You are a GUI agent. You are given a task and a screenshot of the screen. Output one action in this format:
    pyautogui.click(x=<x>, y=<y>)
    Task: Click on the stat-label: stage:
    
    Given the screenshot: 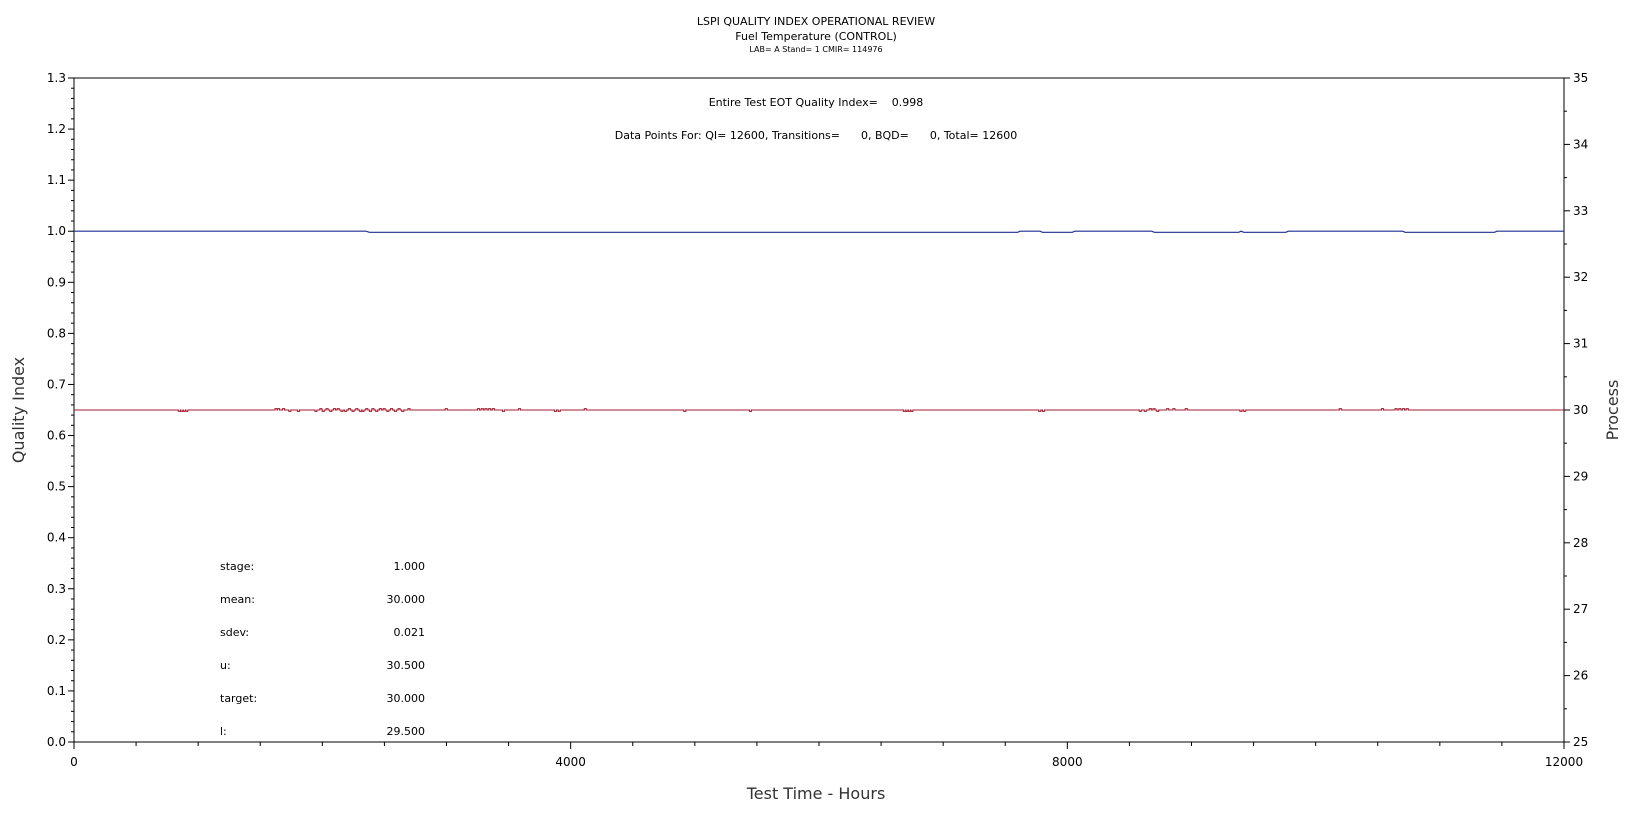 What is the action you would take?
    pyautogui.click(x=237, y=566)
    